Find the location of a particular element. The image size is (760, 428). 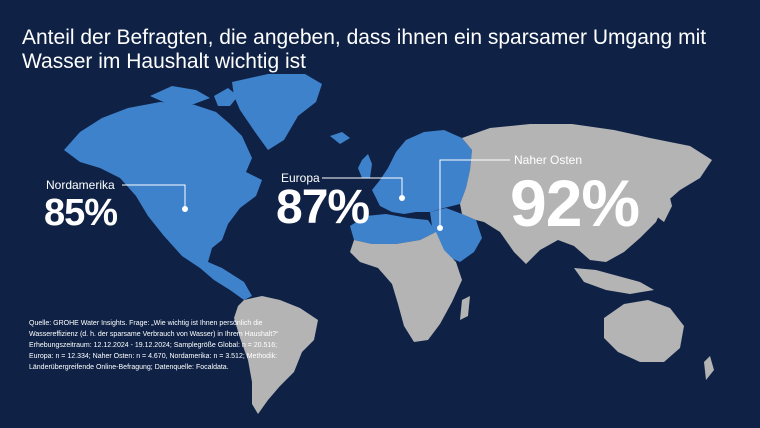

north-america-shape is located at coordinates (163, 201).